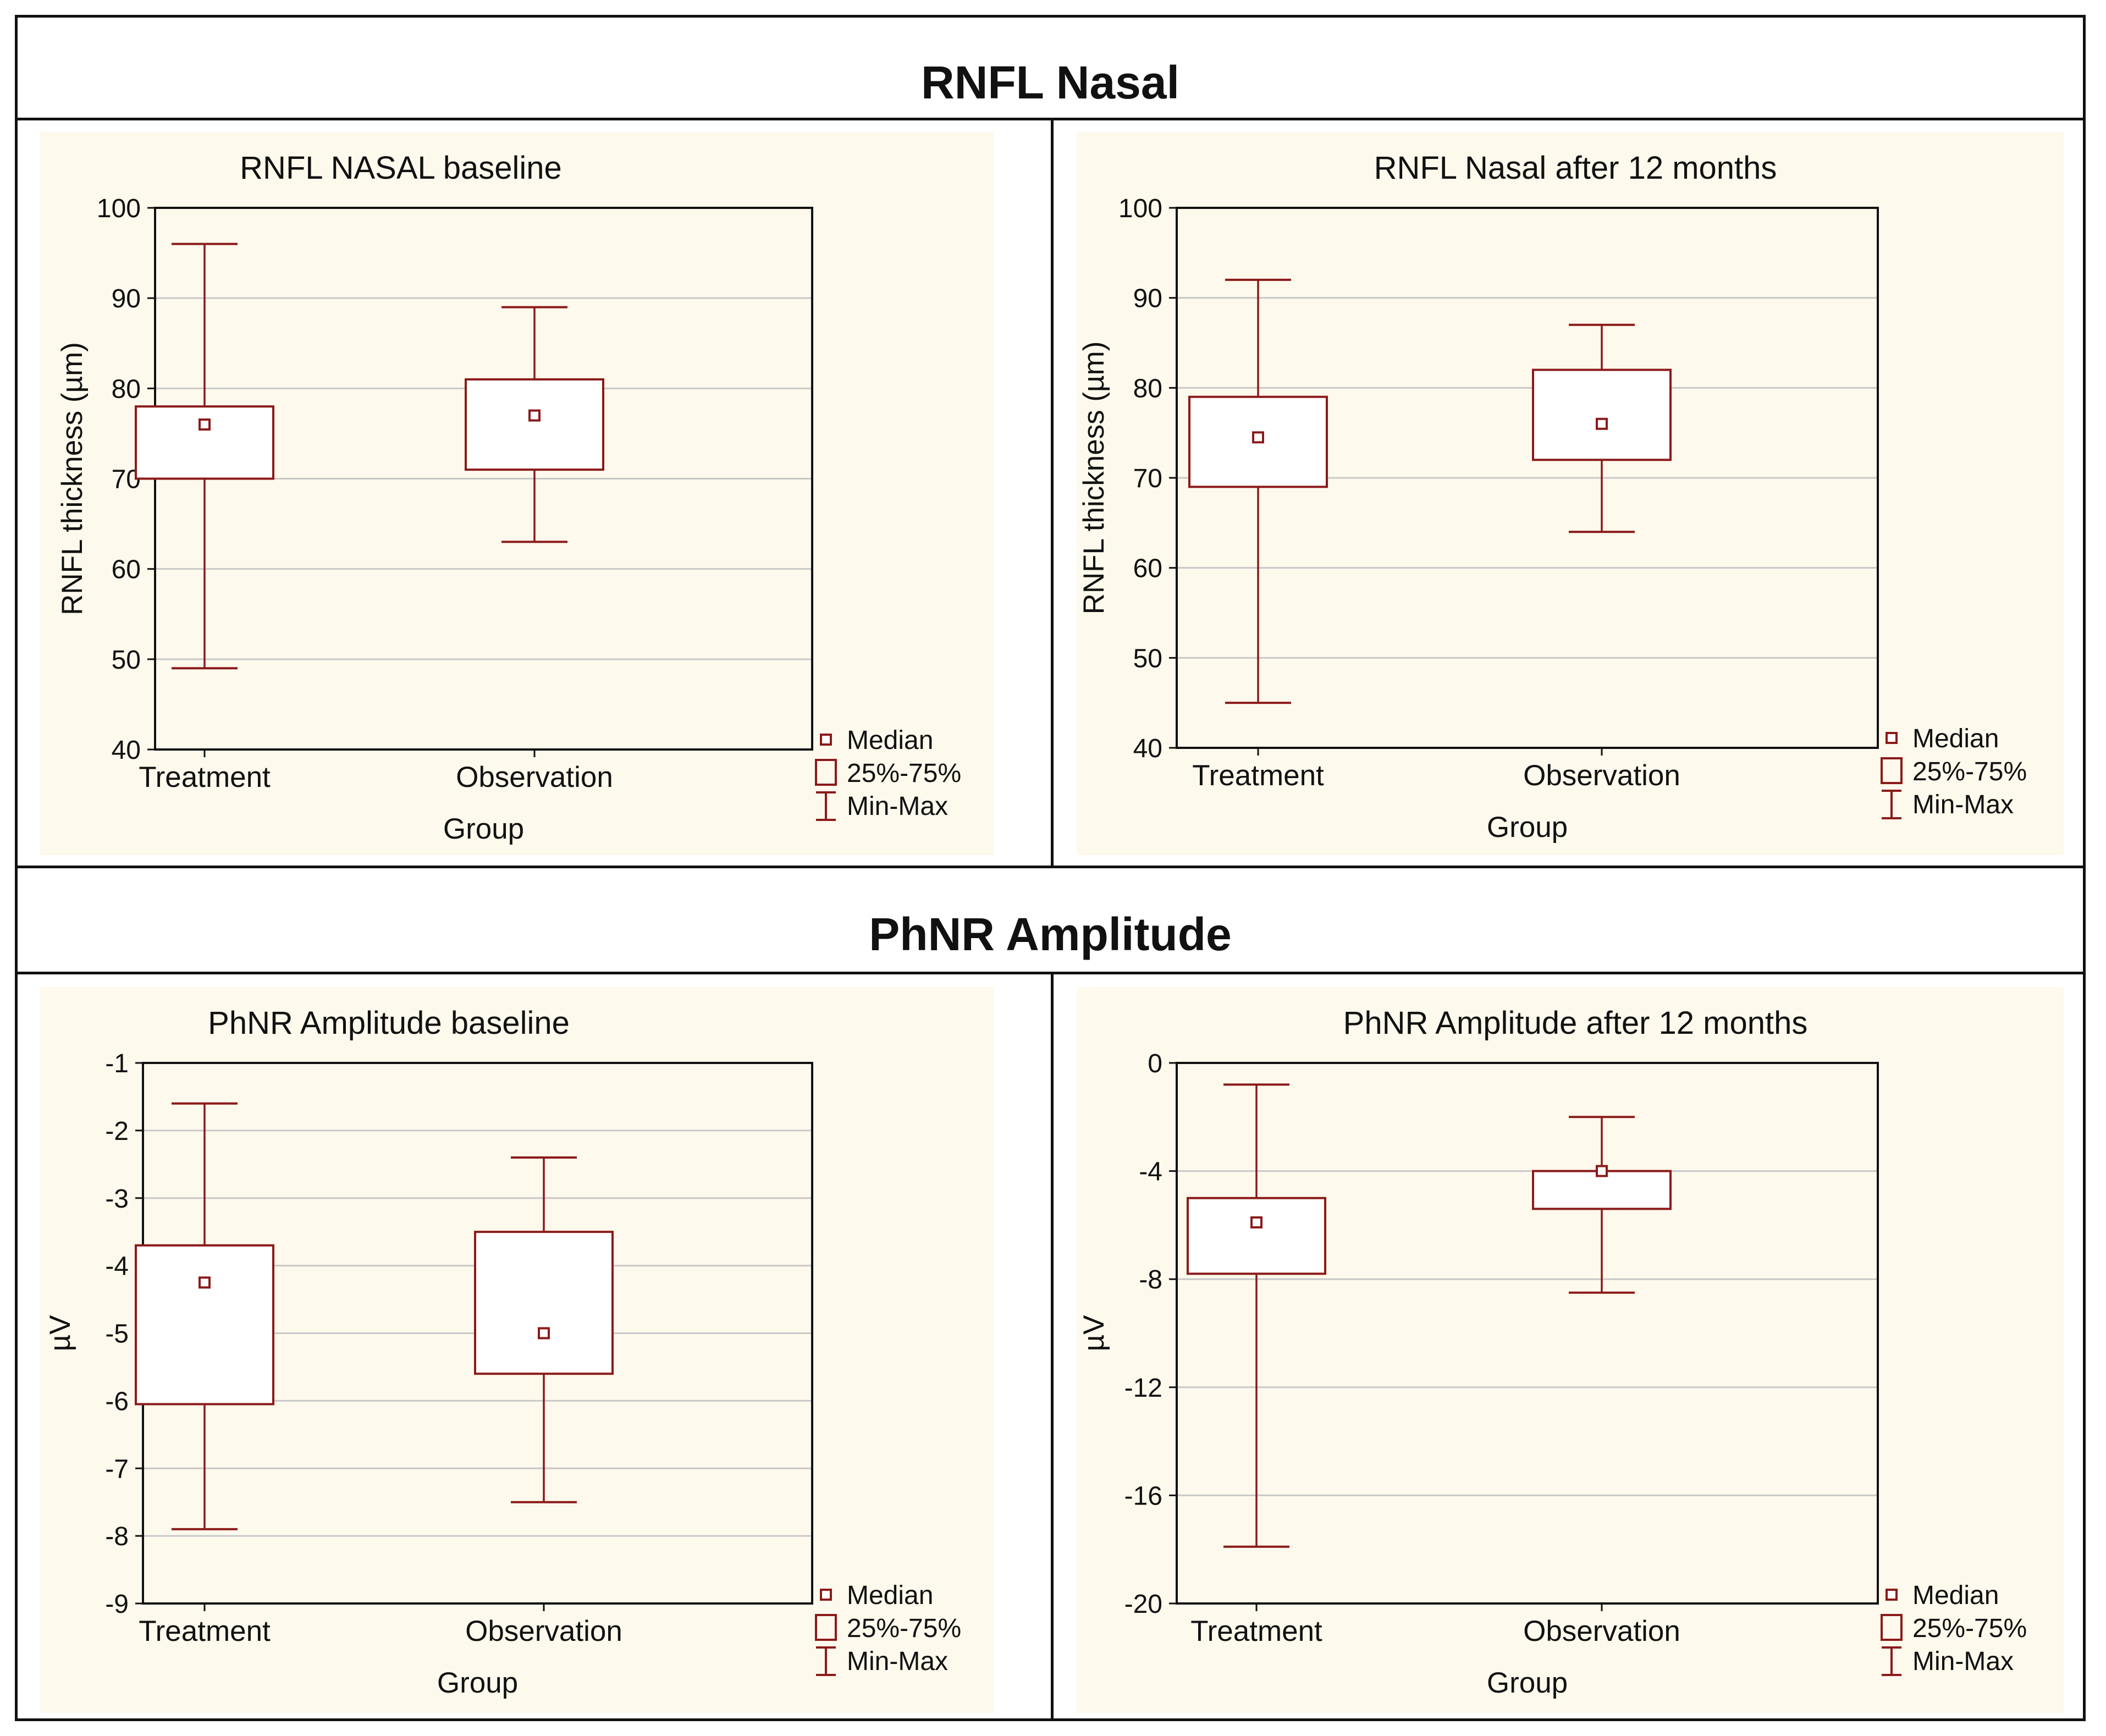 This screenshot has height=1736, width=2106. I want to click on y-tick-label: -9, so click(117, 1604).